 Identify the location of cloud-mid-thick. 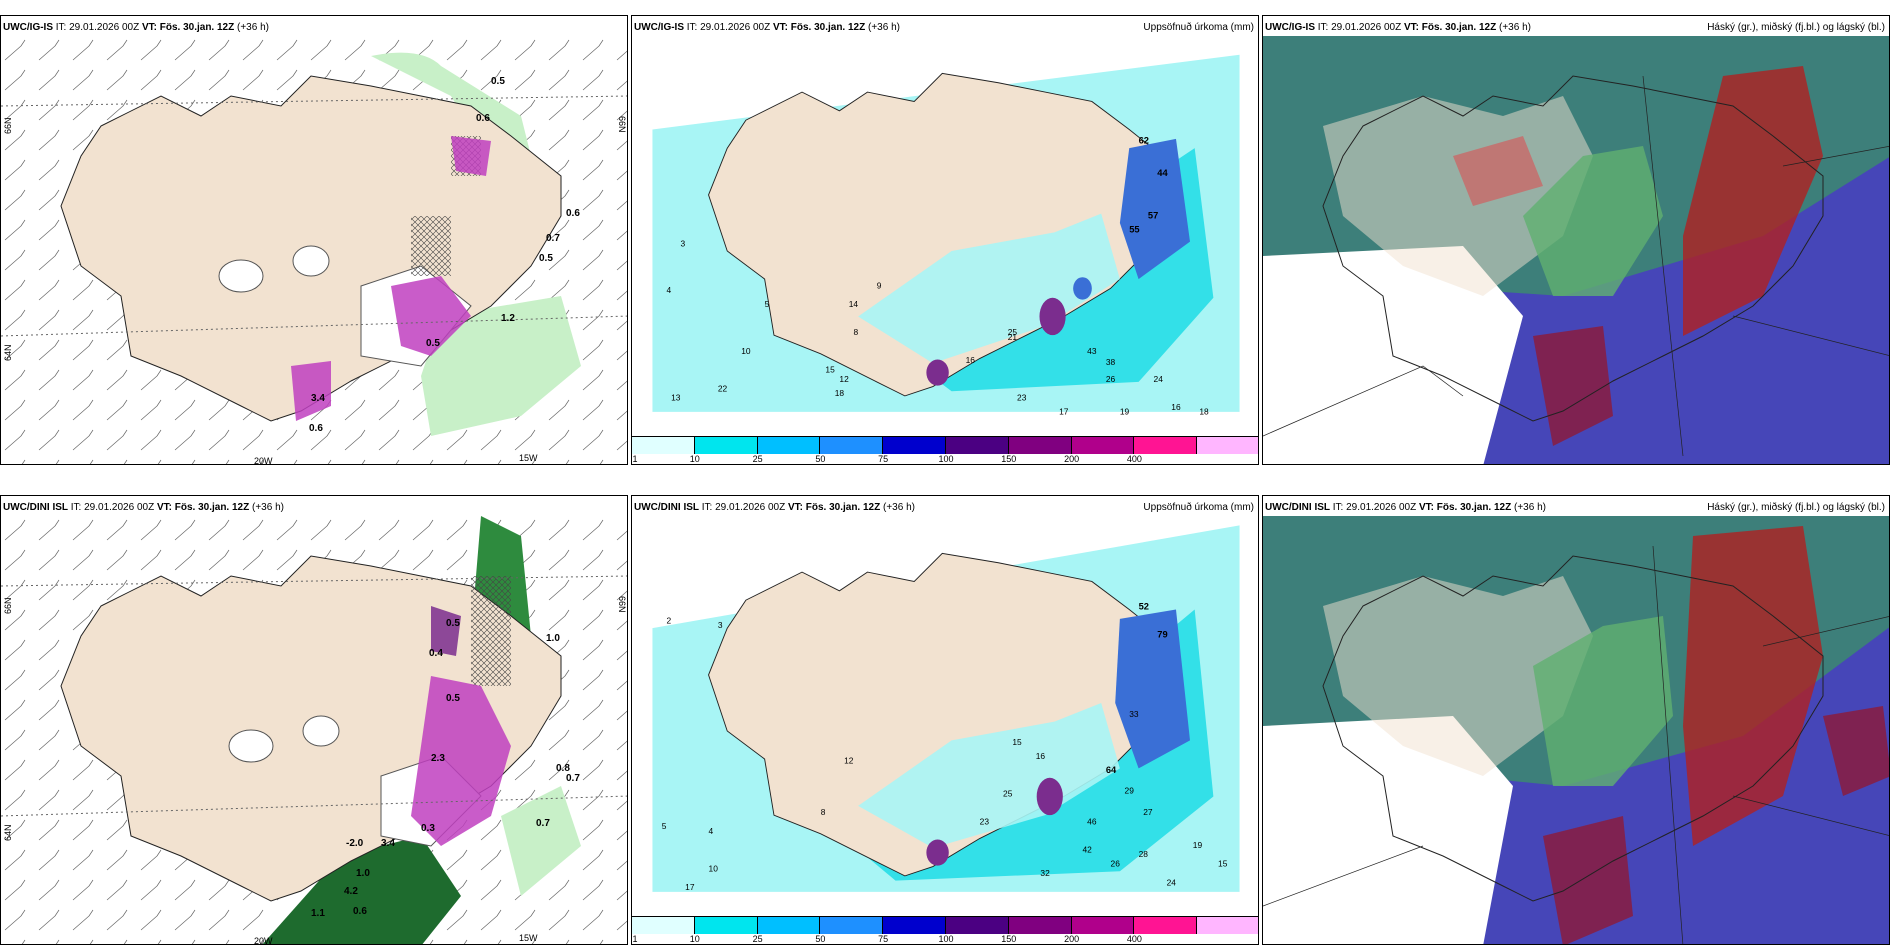
(1573, 386).